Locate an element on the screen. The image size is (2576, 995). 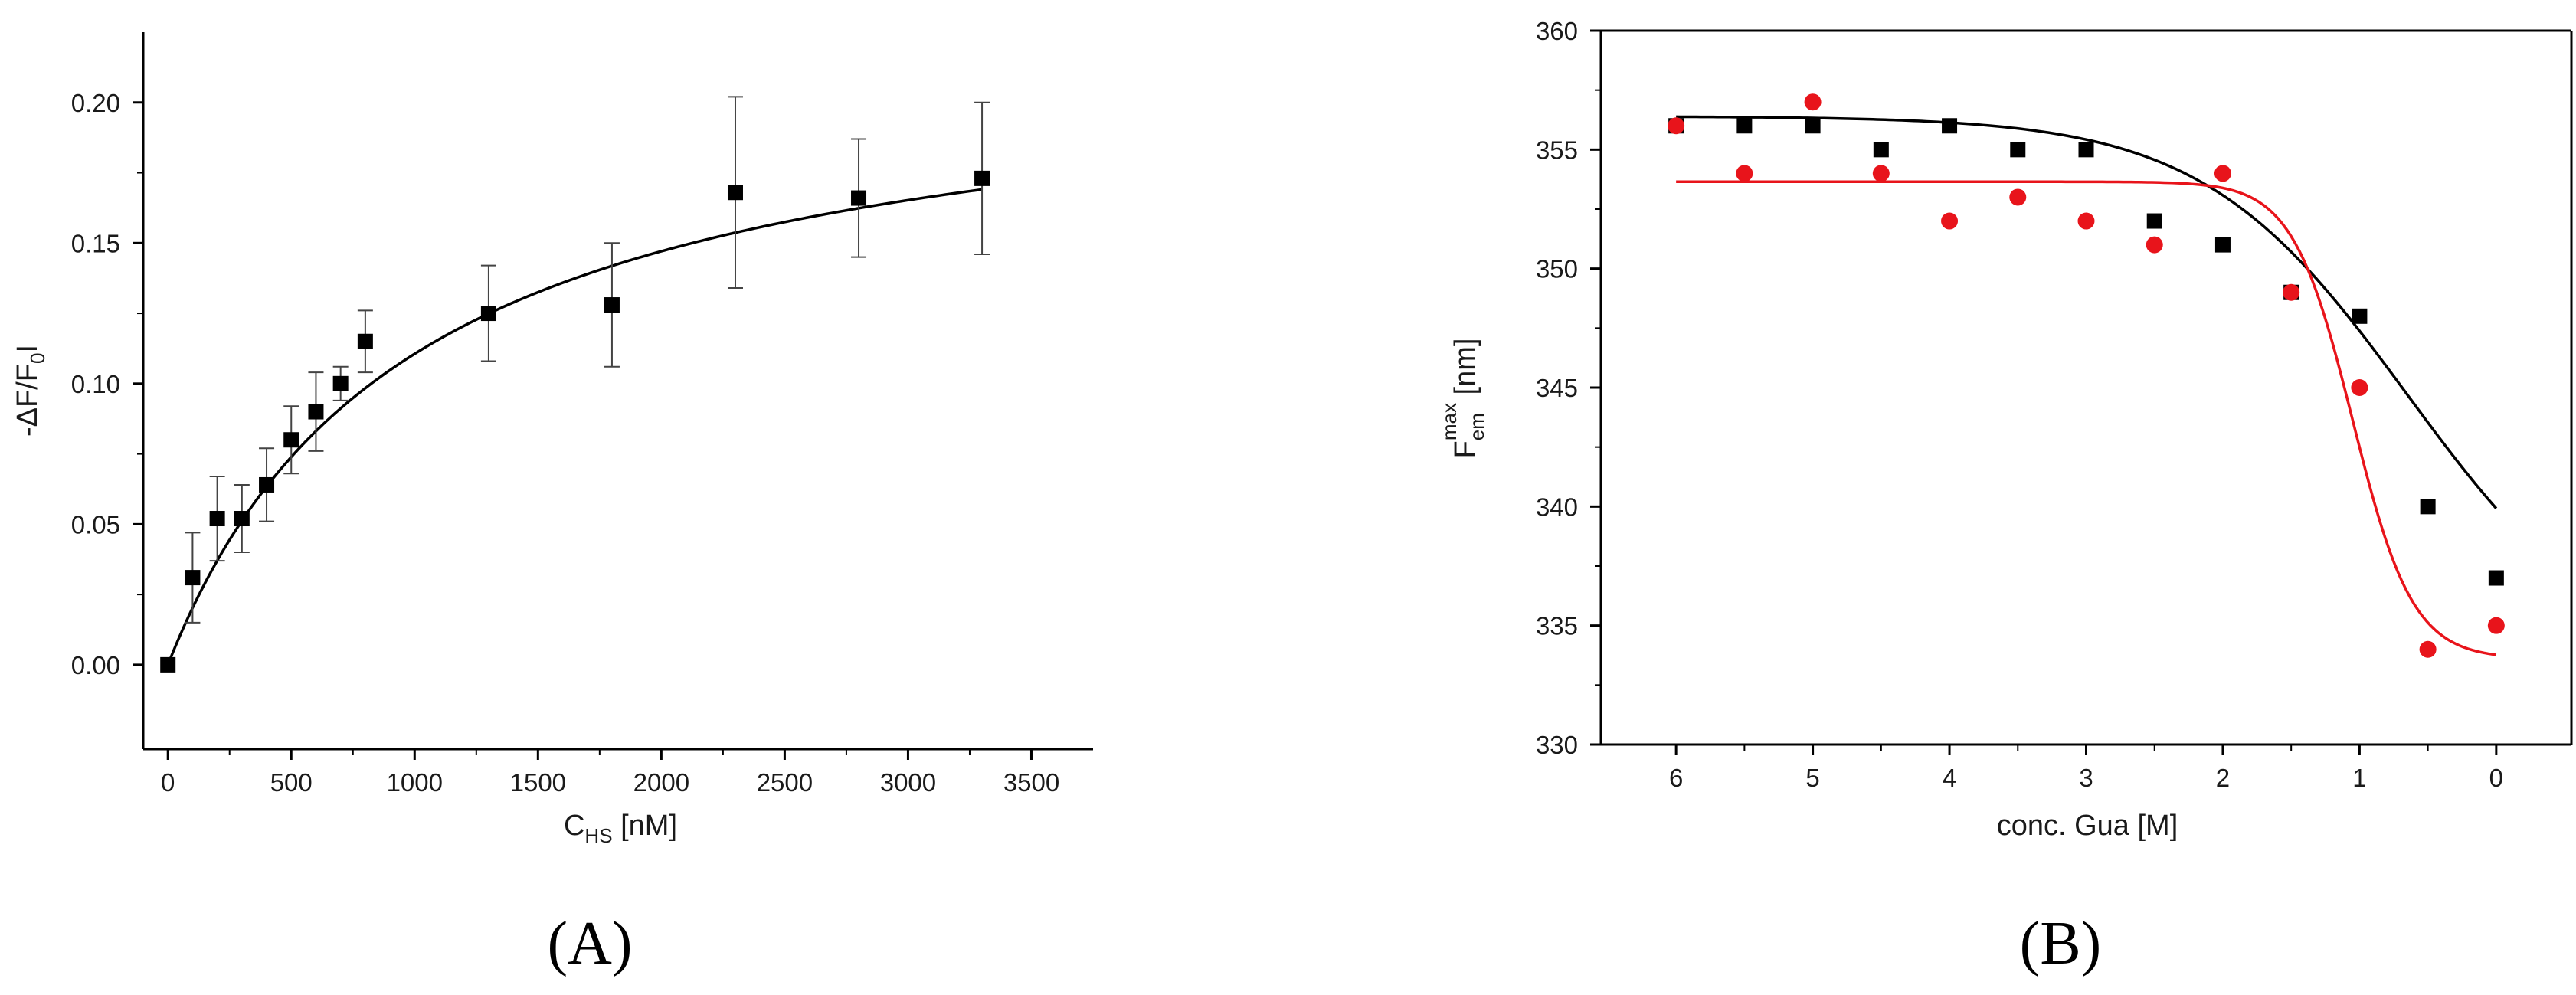
y-tick-label: 335 is located at coordinates (1557, 626).